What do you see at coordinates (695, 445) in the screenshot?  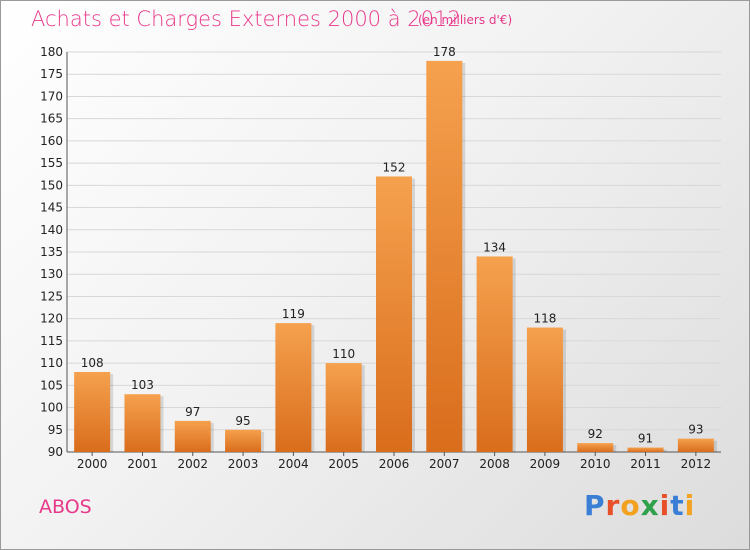 I see `bar-2012` at bounding box center [695, 445].